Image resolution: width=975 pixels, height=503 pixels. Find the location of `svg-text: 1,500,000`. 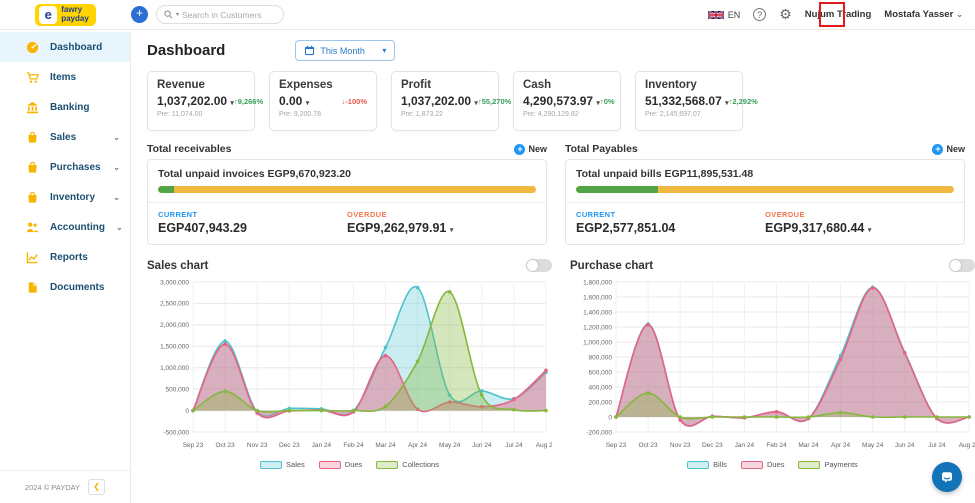

svg-text: 1,500,000 is located at coordinates (174, 347).